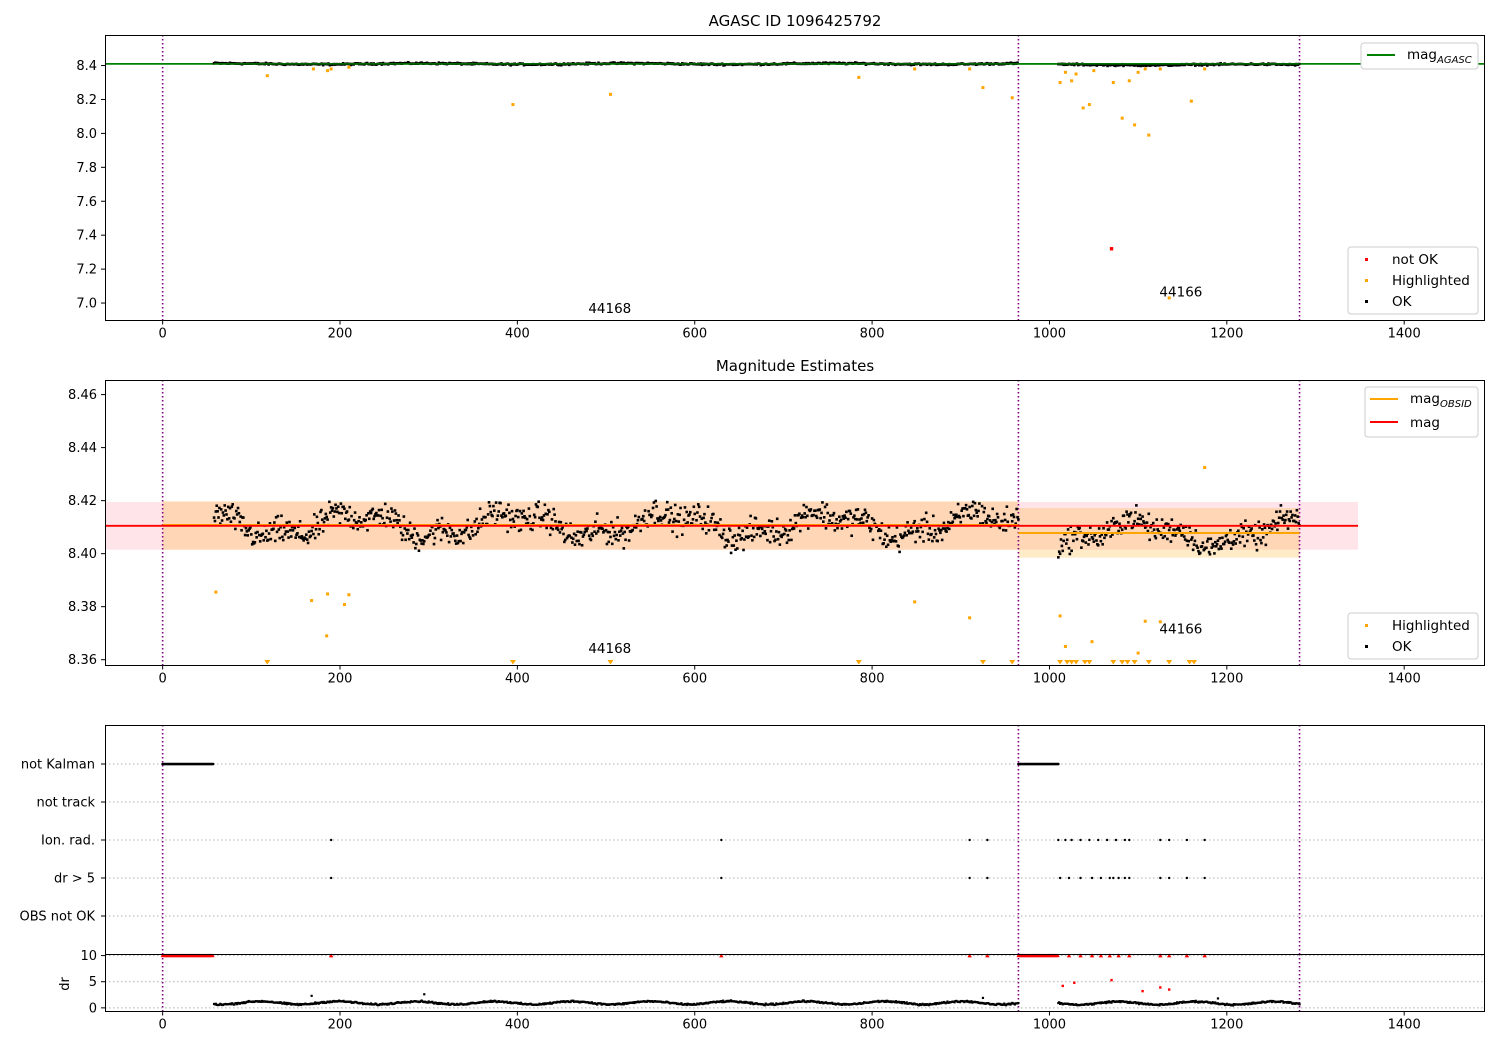 Image resolution: width=1500 pixels, height=1050 pixels. Describe the element at coordinates (86, 304) in the screenshot. I see `mag-agasc-ytick-label-7: 7.0` at that location.